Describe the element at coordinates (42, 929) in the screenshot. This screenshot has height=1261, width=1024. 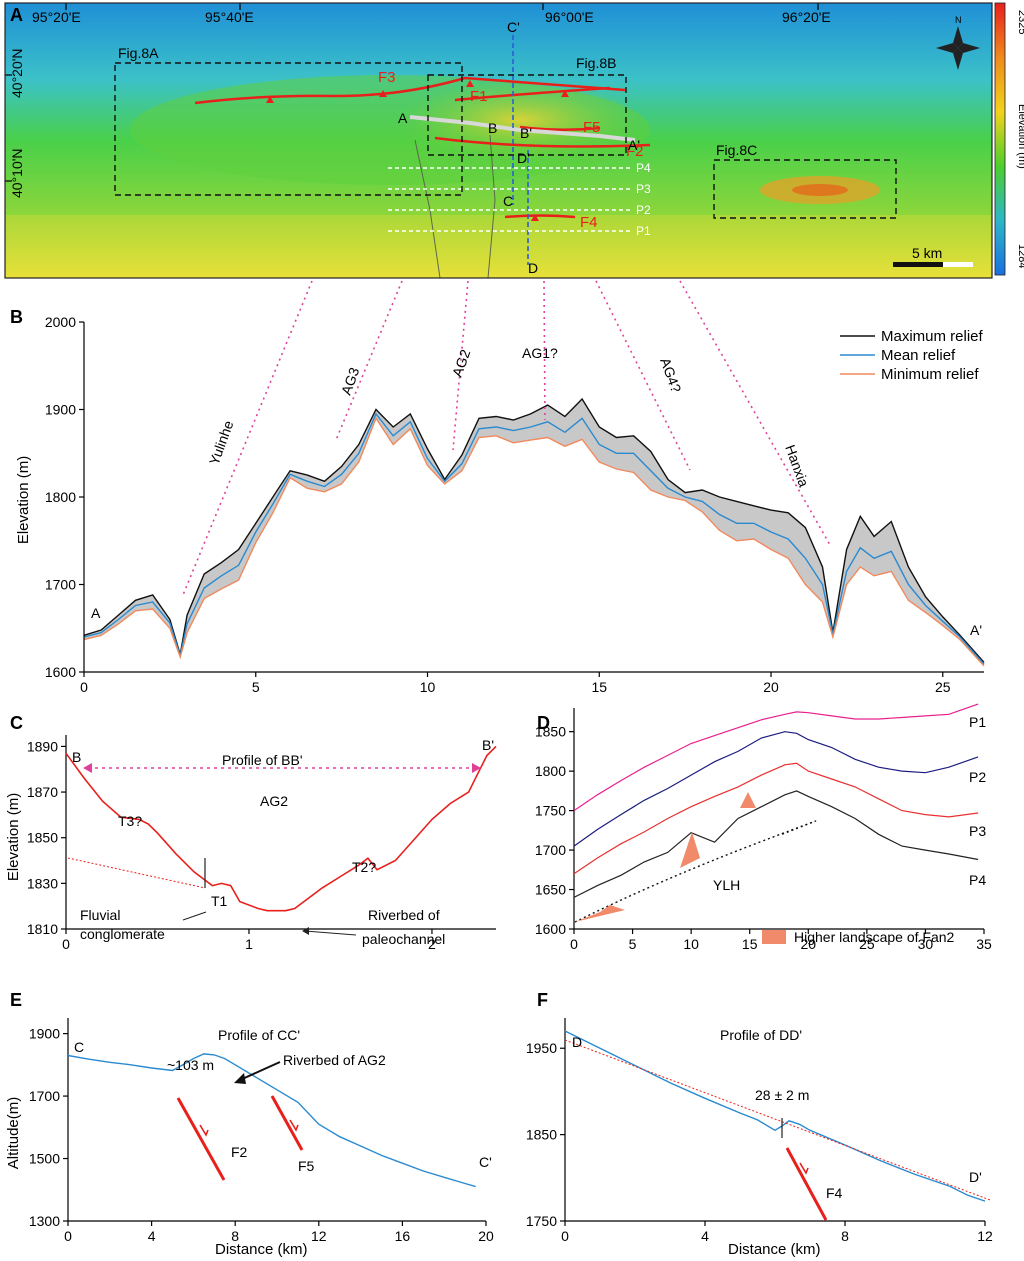
I see `y-tick-label: 1810` at that location.